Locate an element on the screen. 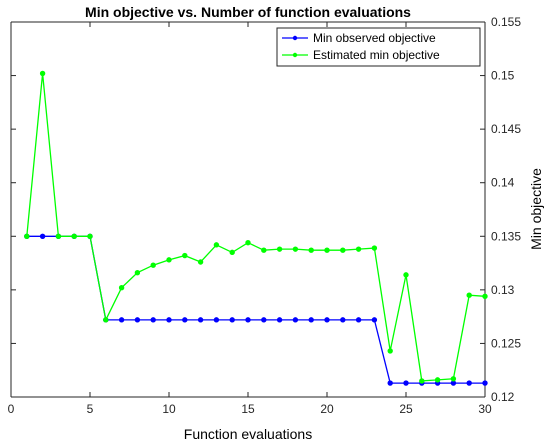  y-tick-label: 0.125 is located at coordinates (506, 343).